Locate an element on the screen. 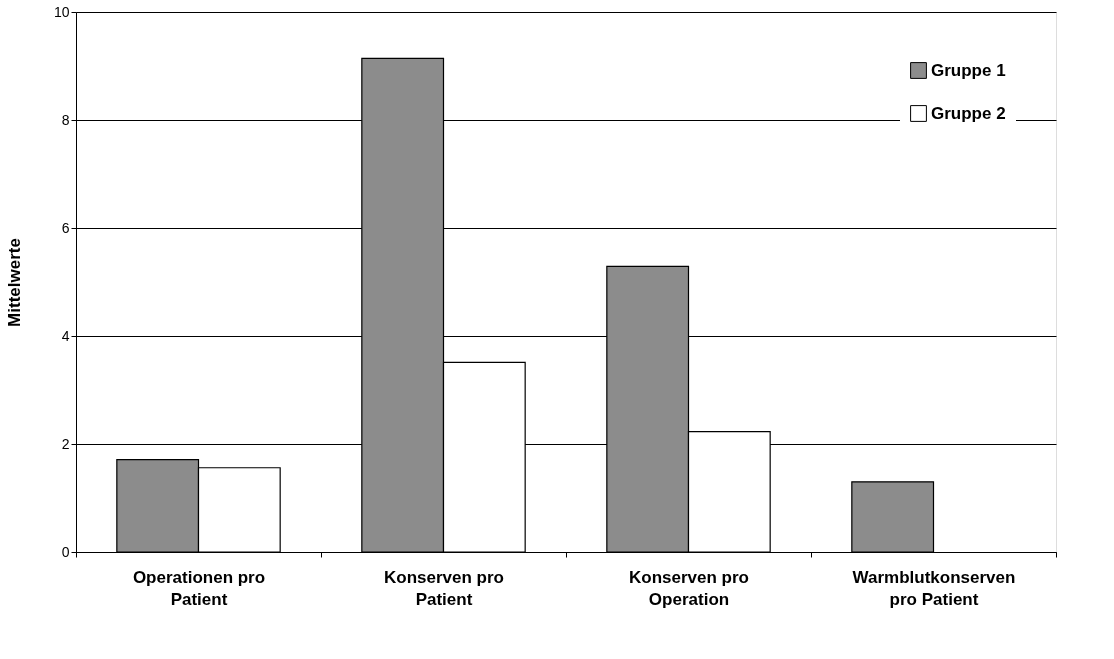 Image resolution: width=1114 pixels, height=659 pixels. x-tick-label: Konserven pro Patient is located at coordinates (444, 588).